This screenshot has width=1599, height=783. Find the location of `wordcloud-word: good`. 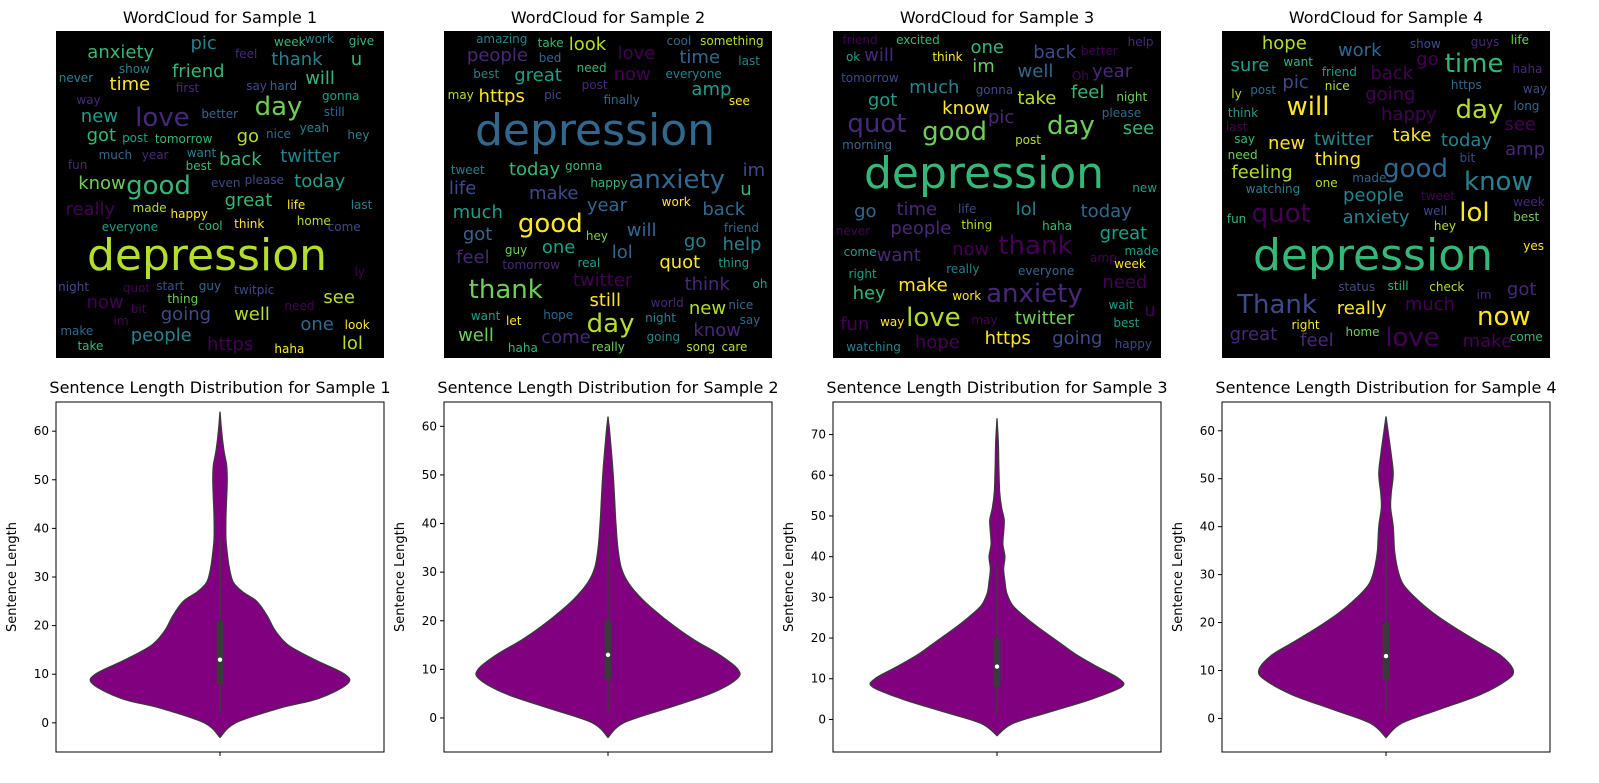

wordcloud-word: good is located at coordinates (1415, 169).